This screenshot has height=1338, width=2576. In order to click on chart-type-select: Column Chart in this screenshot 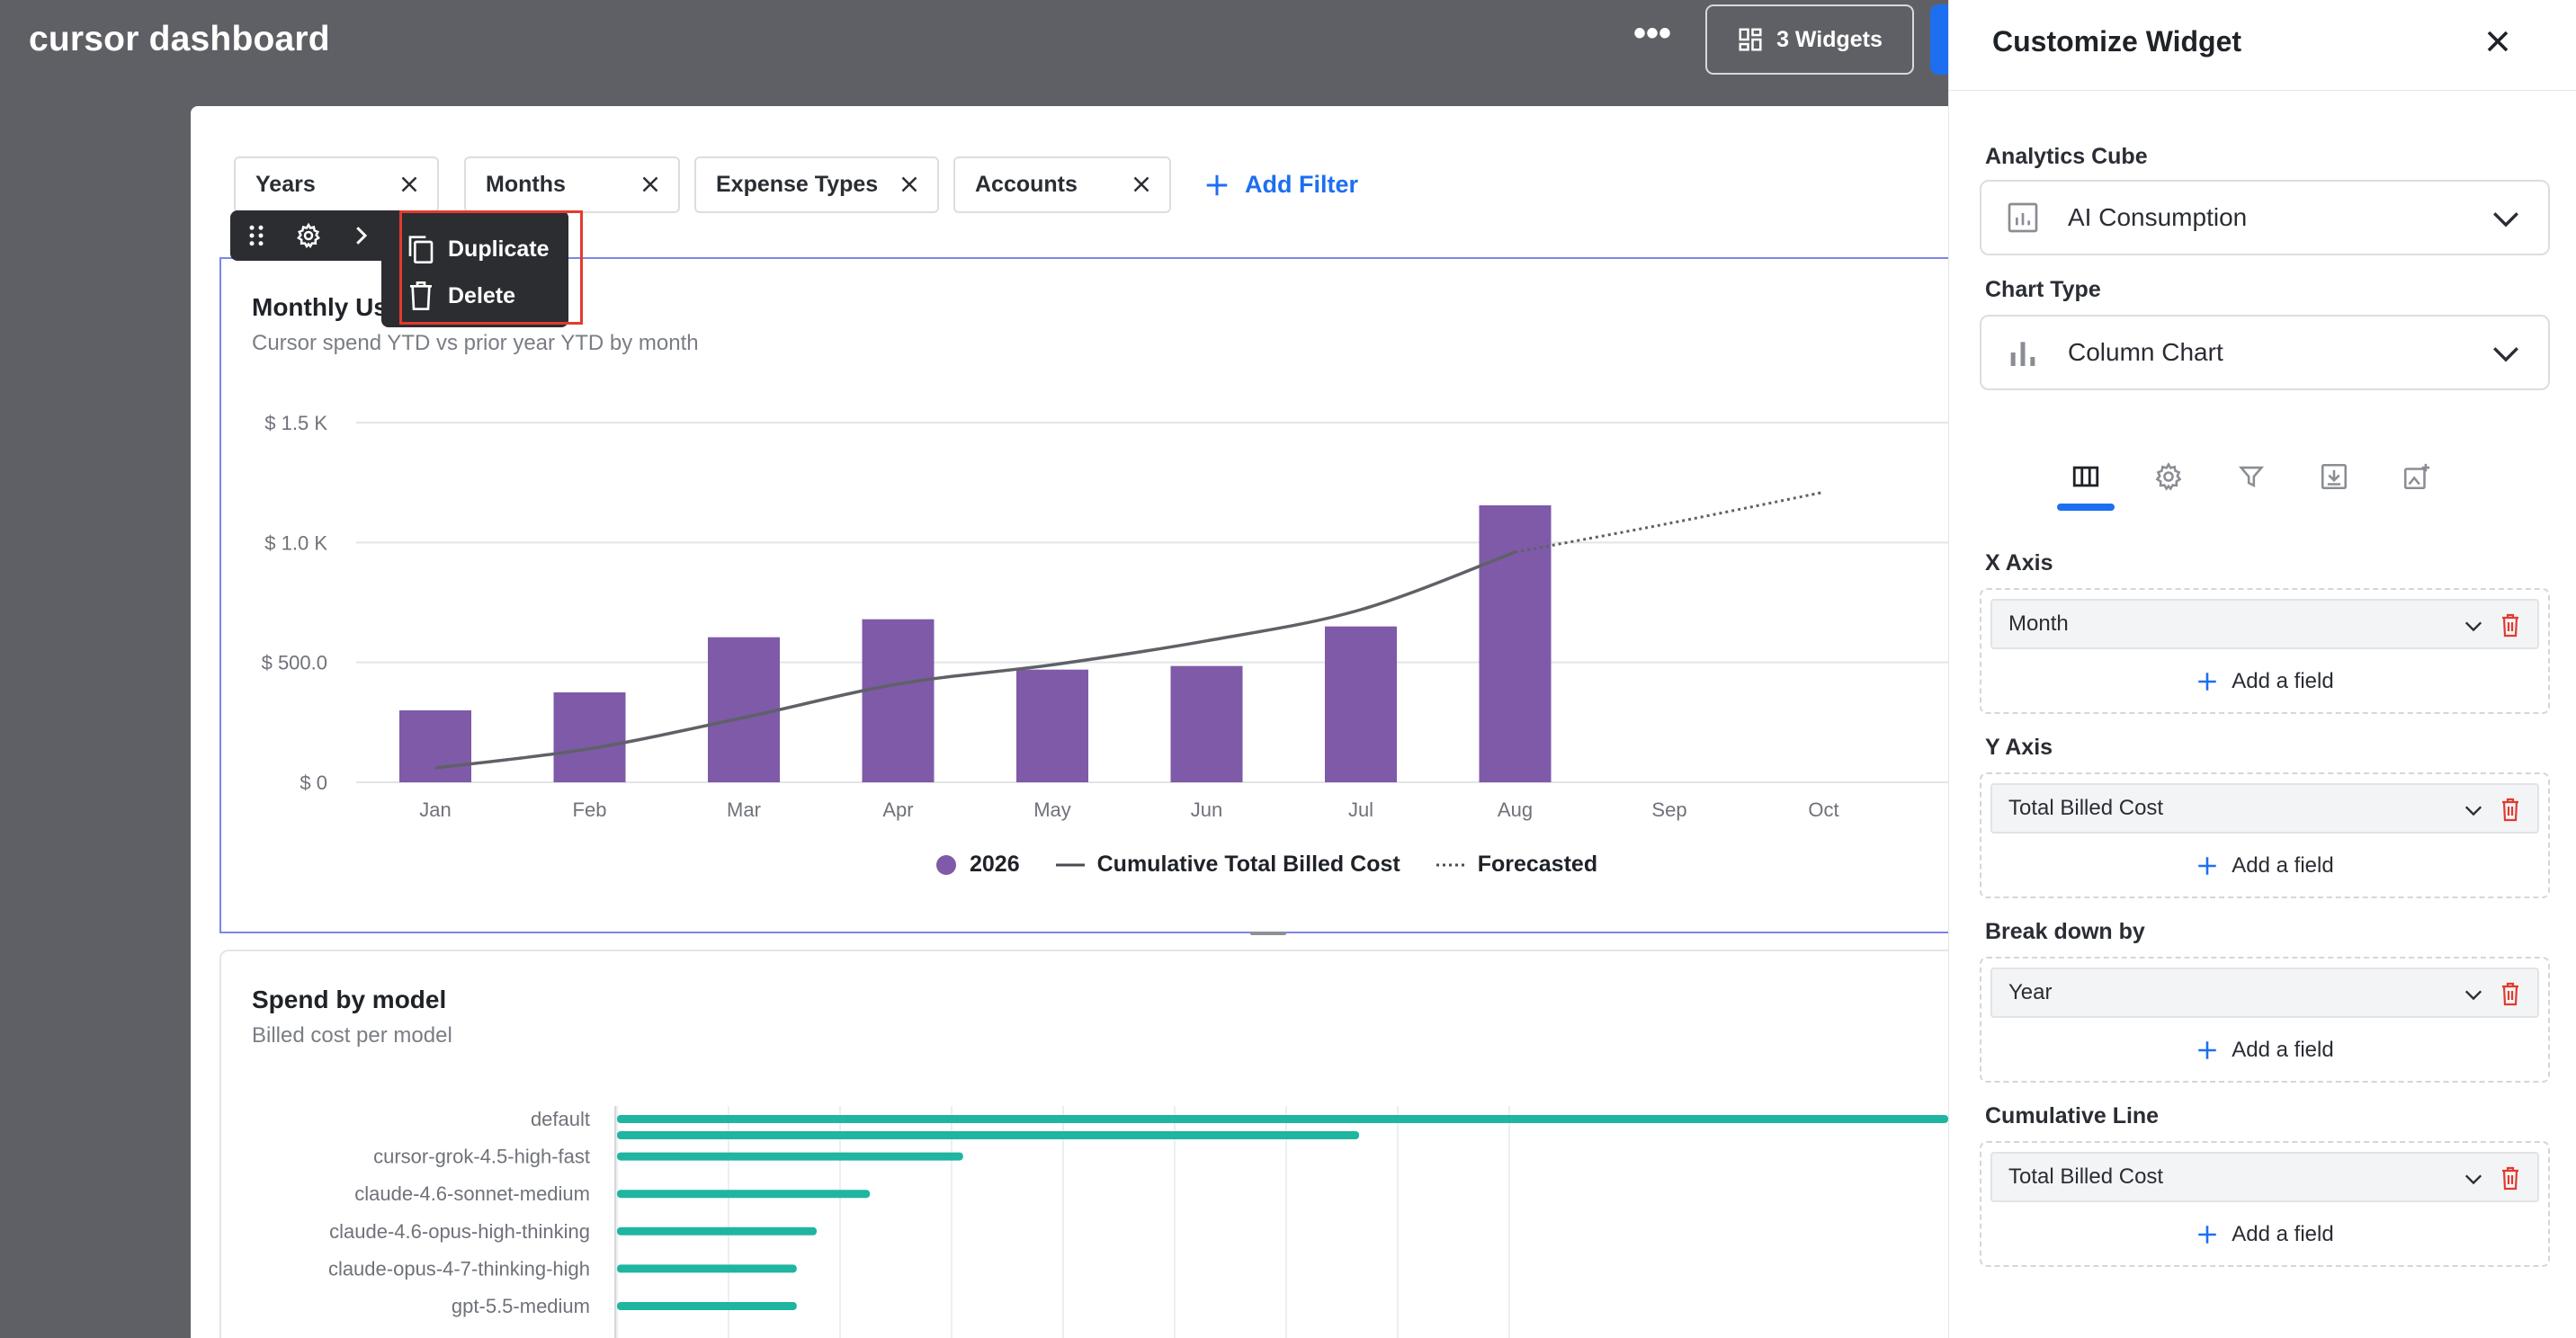, I will do `click(2265, 352)`.